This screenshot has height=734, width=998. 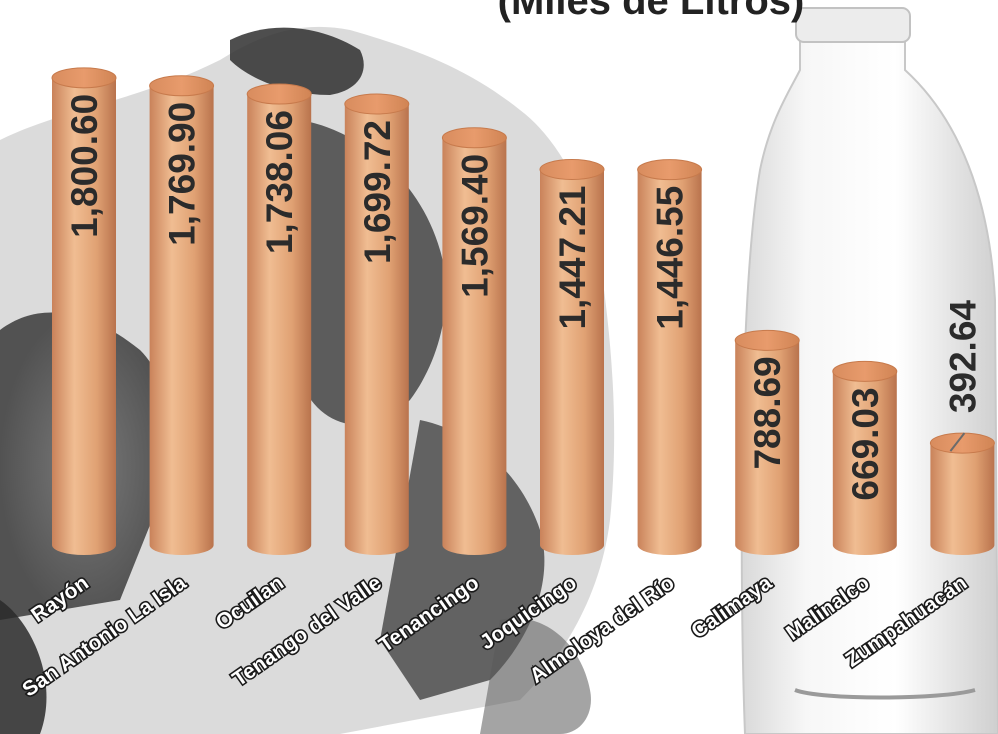 I want to click on value-label: 1,738.06, so click(x=279, y=182).